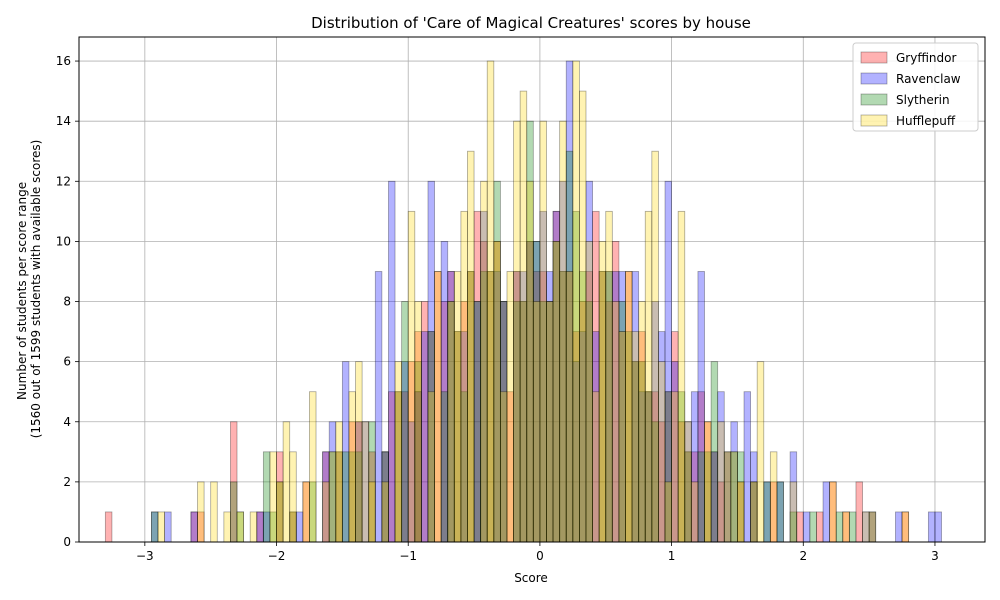  What do you see at coordinates (63, 181) in the screenshot?
I see `y-tick-label: 12` at bounding box center [63, 181].